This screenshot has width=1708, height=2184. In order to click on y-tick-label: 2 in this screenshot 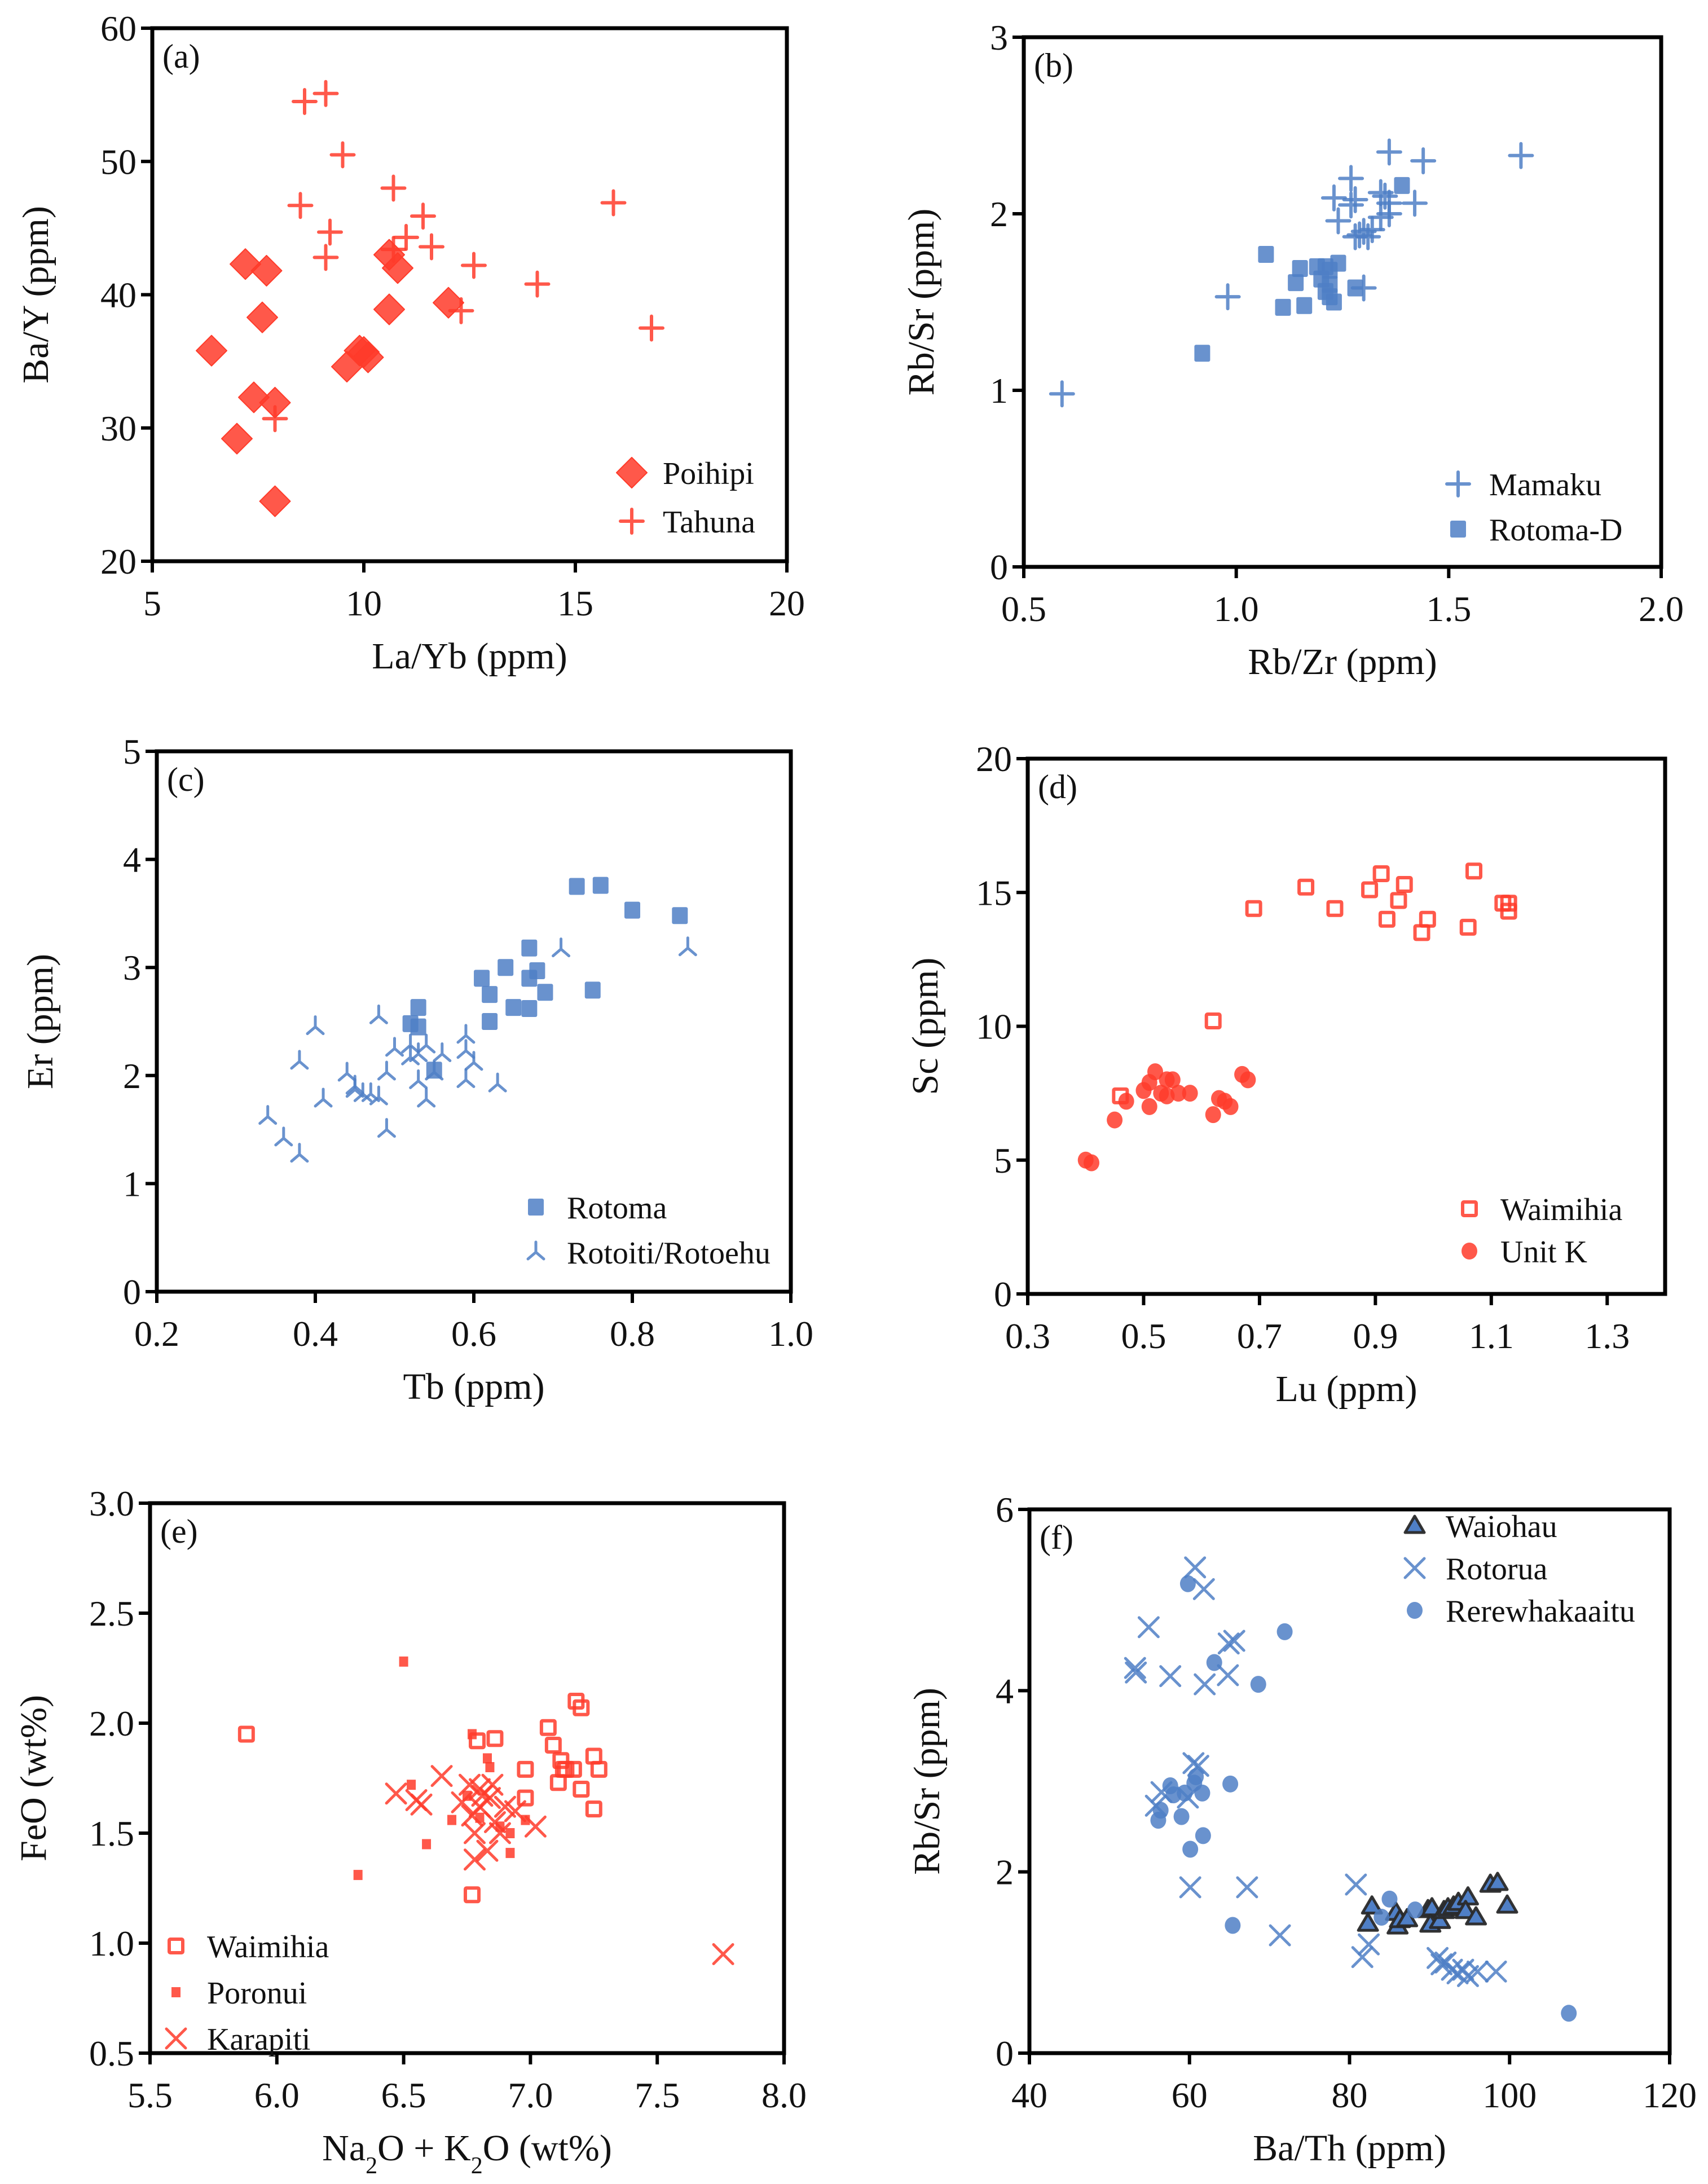, I will do `click(999, 214)`.